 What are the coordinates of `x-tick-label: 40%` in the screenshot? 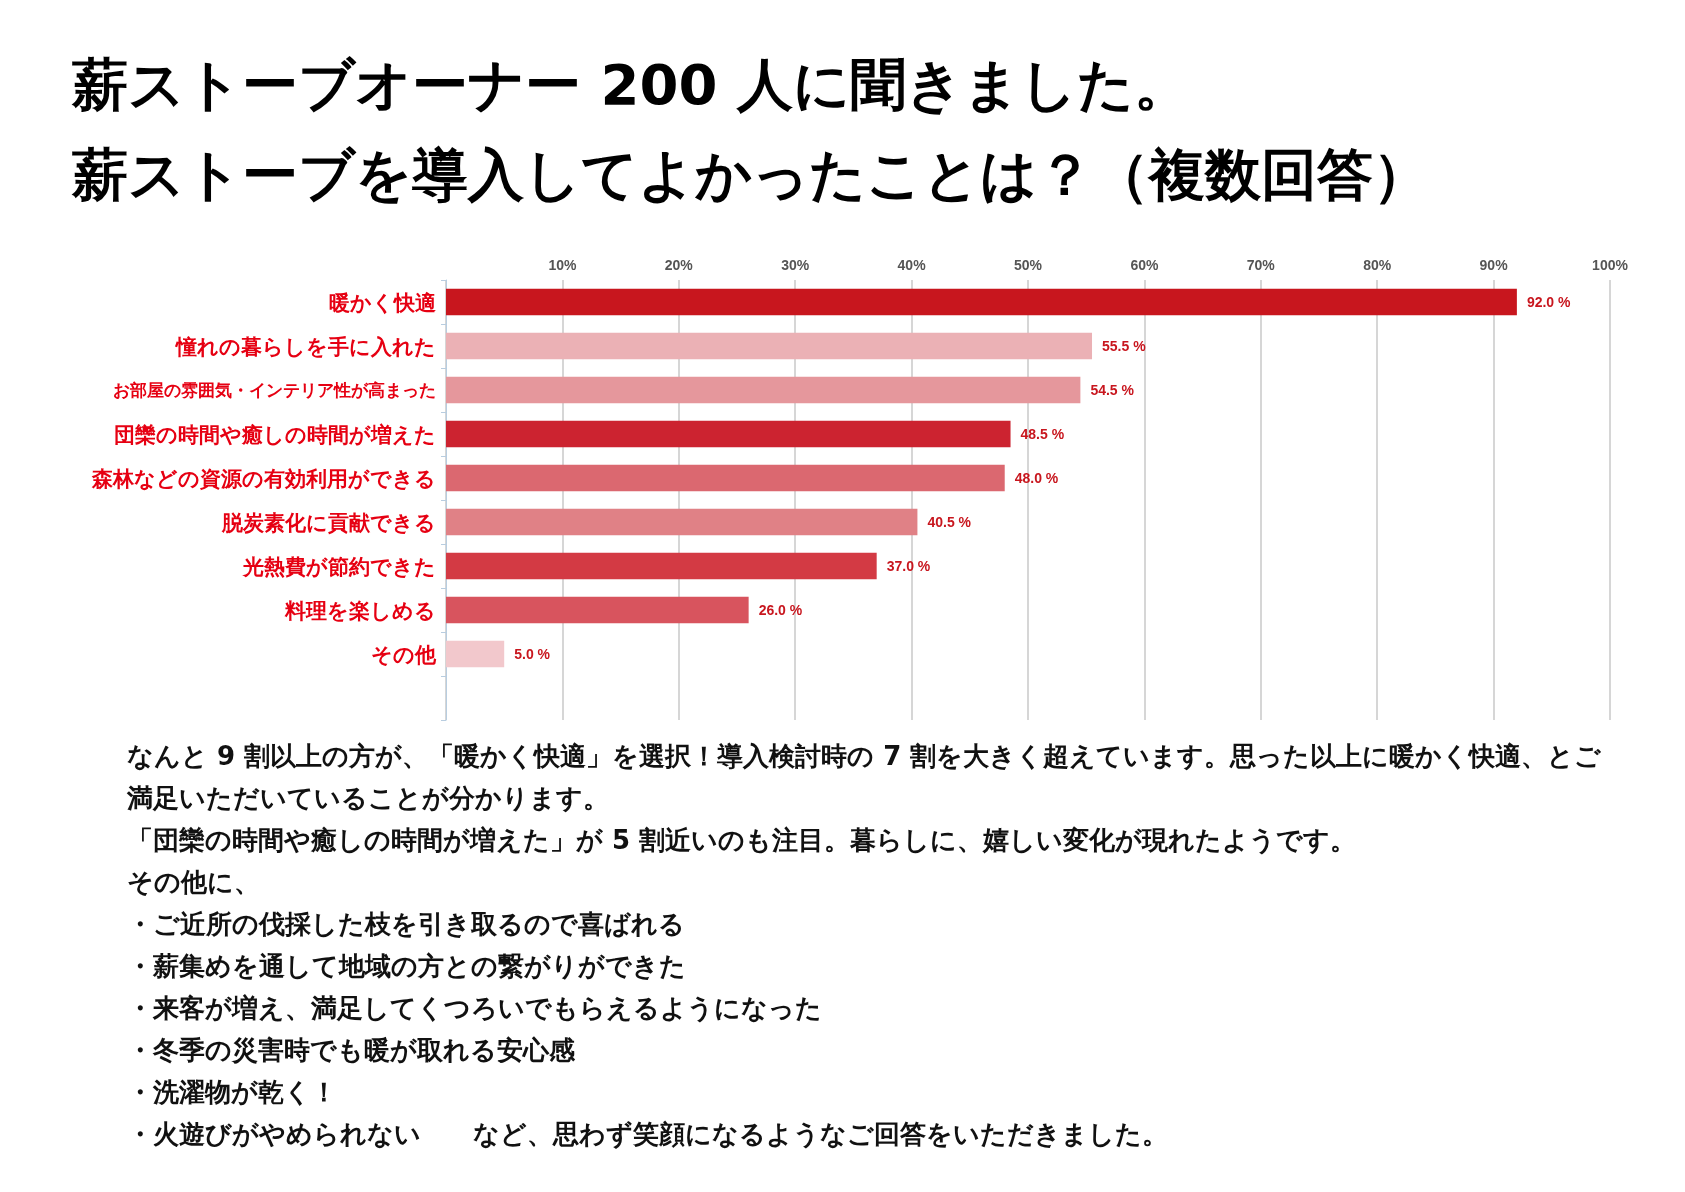 It's located at (912, 265).